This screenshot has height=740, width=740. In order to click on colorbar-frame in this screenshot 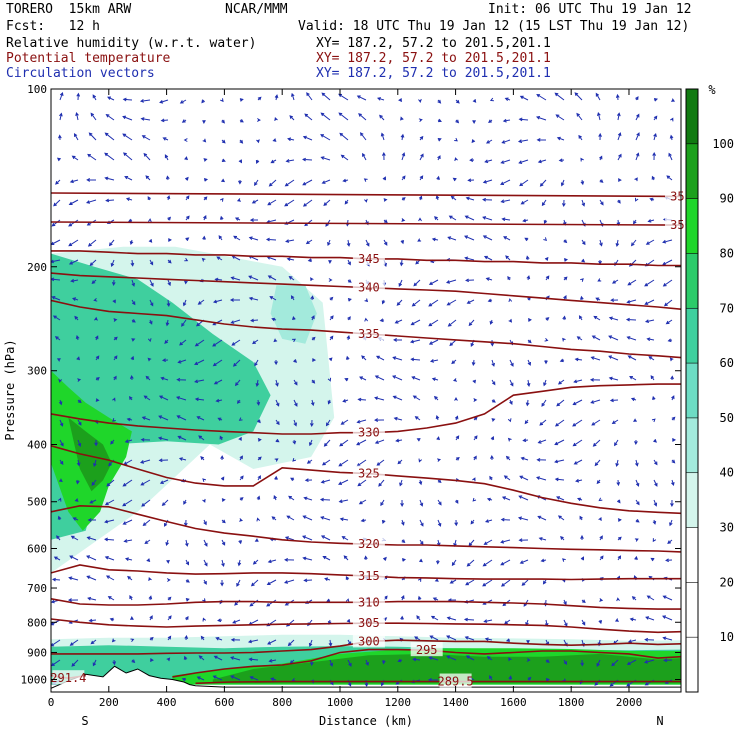, I will do `click(692, 390)`.